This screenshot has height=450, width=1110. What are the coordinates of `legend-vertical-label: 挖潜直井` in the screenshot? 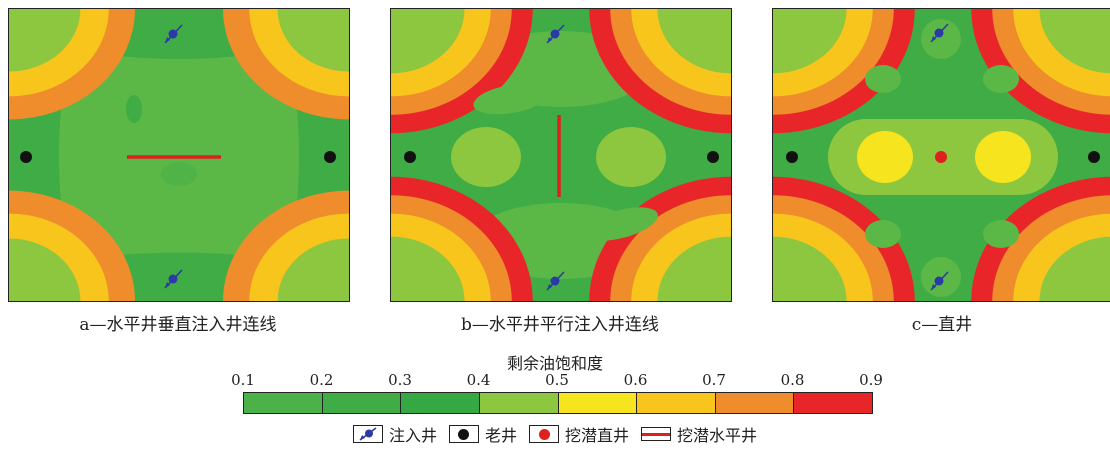 It's located at (597, 435).